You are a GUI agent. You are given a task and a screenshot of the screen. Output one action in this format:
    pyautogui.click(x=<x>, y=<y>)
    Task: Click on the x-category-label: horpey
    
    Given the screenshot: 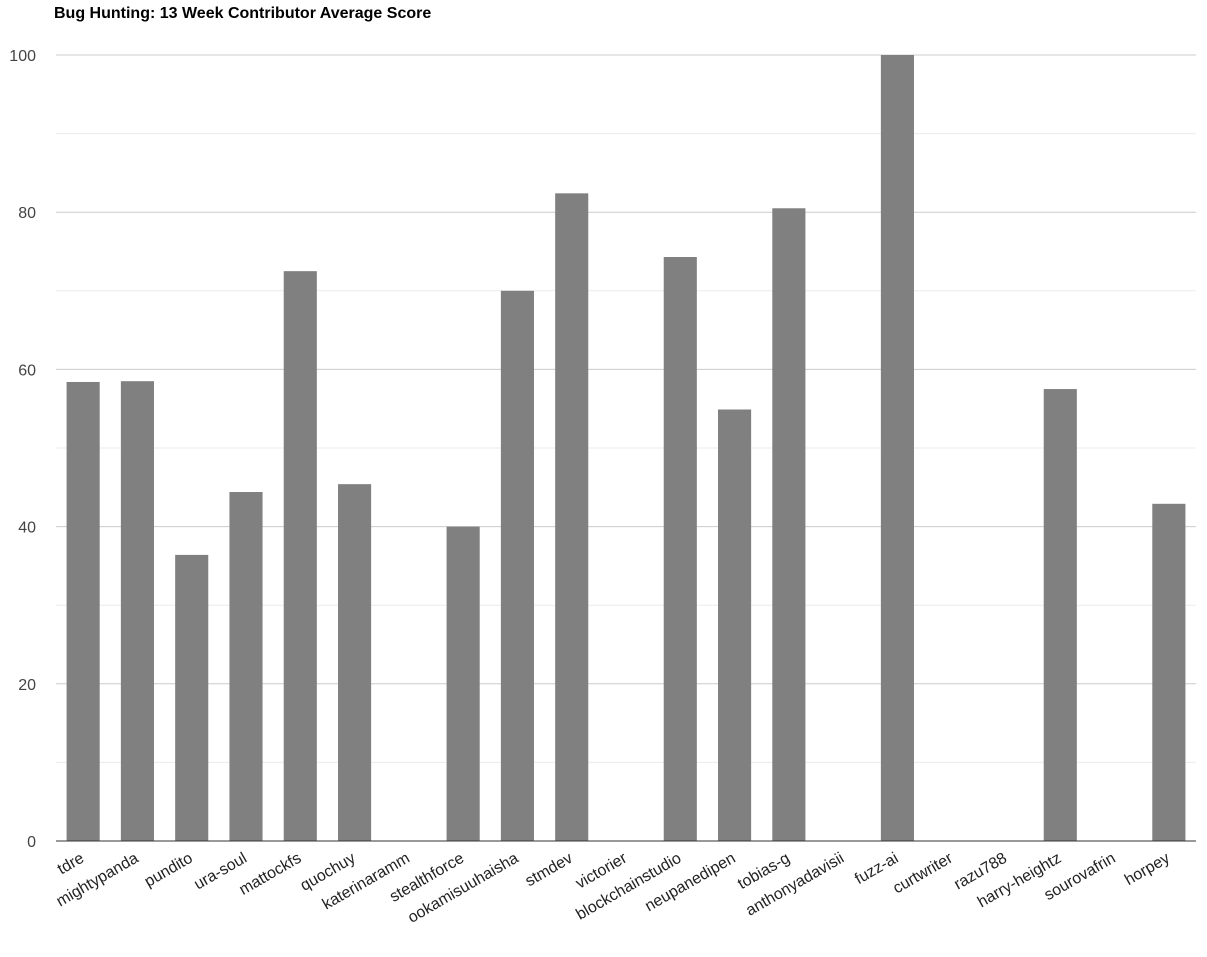 What is the action you would take?
    pyautogui.click(x=1147, y=869)
    